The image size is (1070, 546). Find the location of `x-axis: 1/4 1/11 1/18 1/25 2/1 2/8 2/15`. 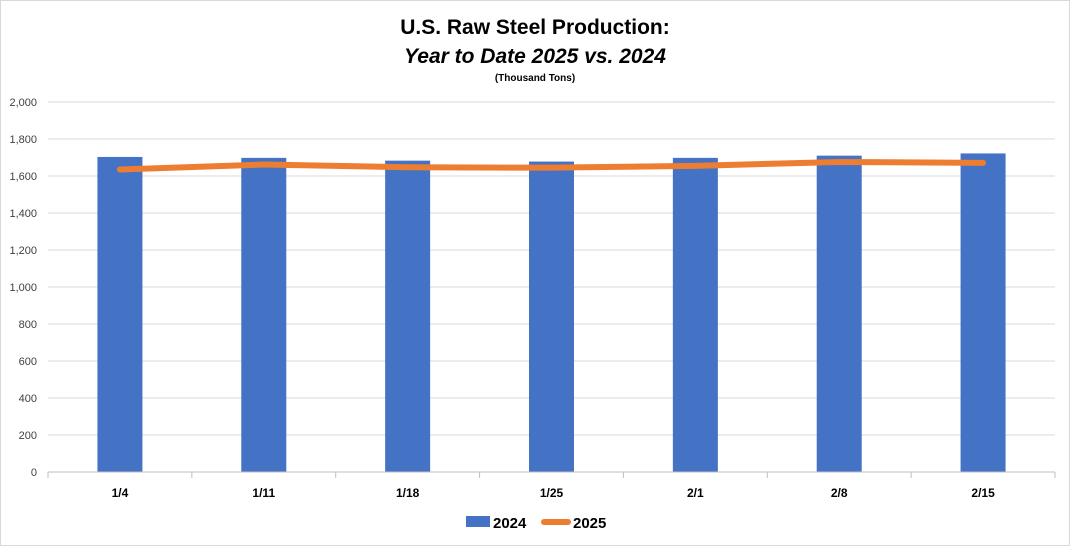

x-axis: 1/4 1/11 1/18 1/25 2/1 2/8 2/15 is located at coordinates (551, 485).